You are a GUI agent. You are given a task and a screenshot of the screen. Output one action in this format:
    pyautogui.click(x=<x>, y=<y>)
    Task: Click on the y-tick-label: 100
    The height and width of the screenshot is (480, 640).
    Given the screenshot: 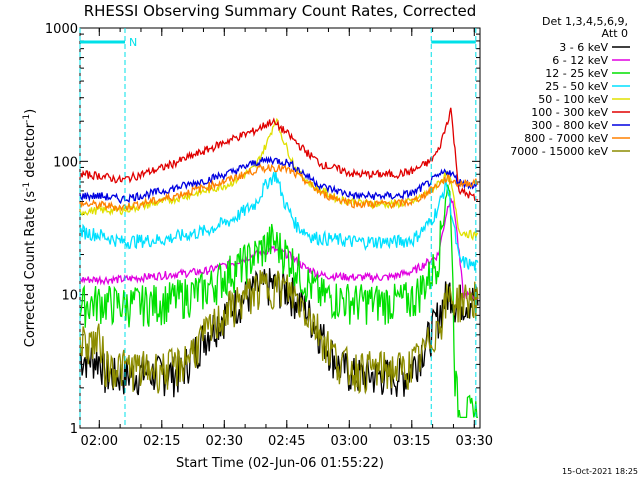 What is the action you would take?
    pyautogui.click(x=65, y=162)
    